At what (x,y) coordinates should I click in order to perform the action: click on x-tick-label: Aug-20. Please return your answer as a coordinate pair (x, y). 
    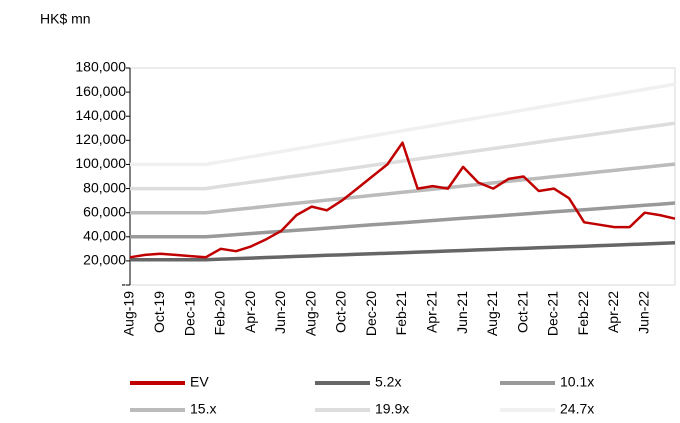
    Looking at the image, I should click on (310, 313).